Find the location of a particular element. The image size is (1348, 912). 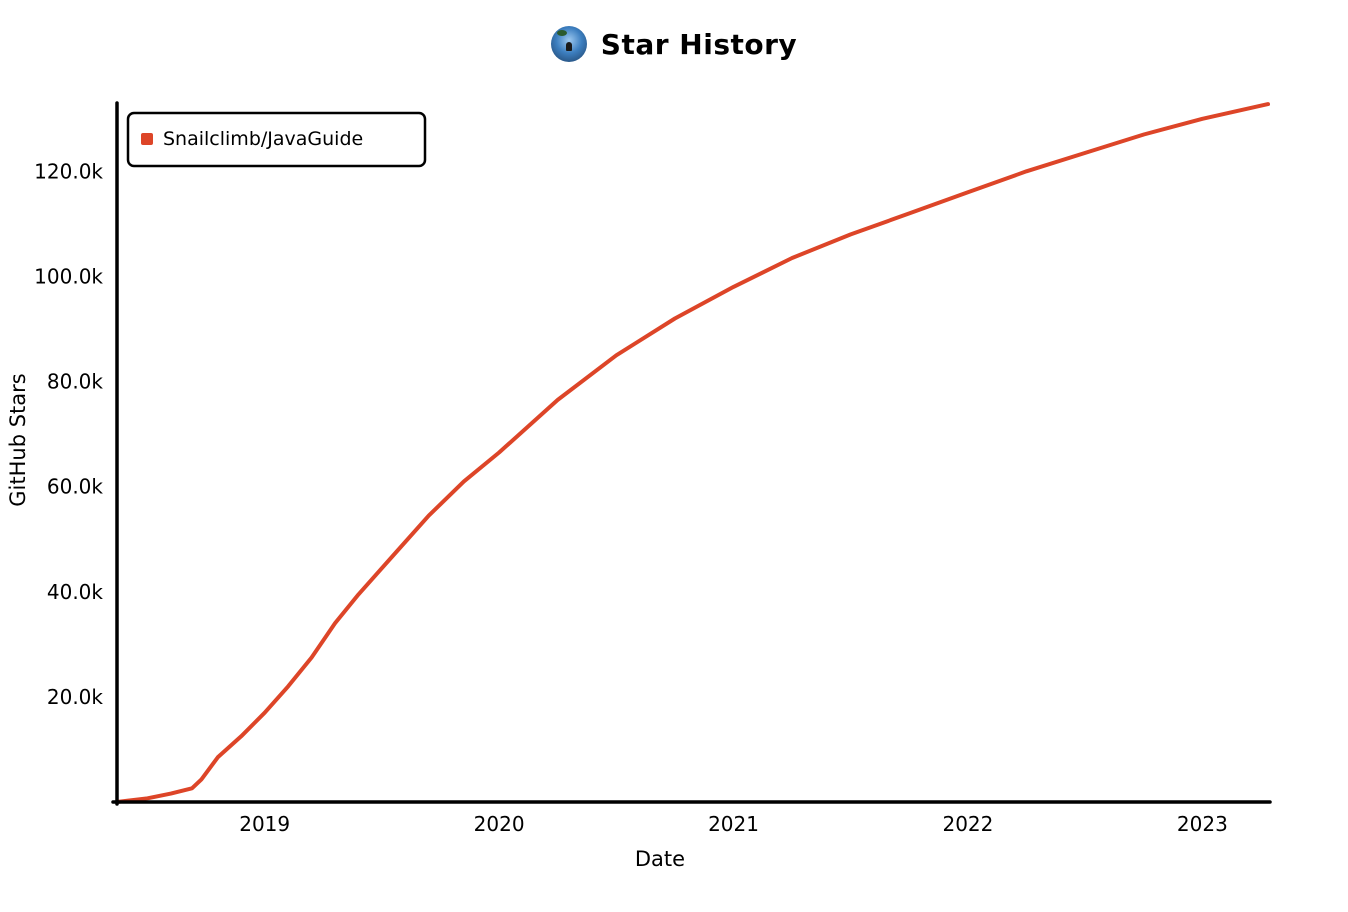

y-tick-label: 20.0k is located at coordinates (75, 697).